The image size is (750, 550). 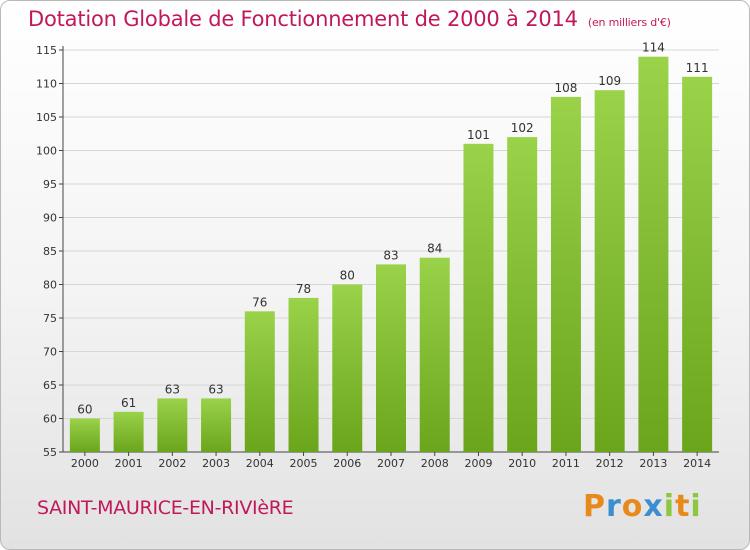 I want to click on bar-value-label: 109, so click(x=609, y=81).